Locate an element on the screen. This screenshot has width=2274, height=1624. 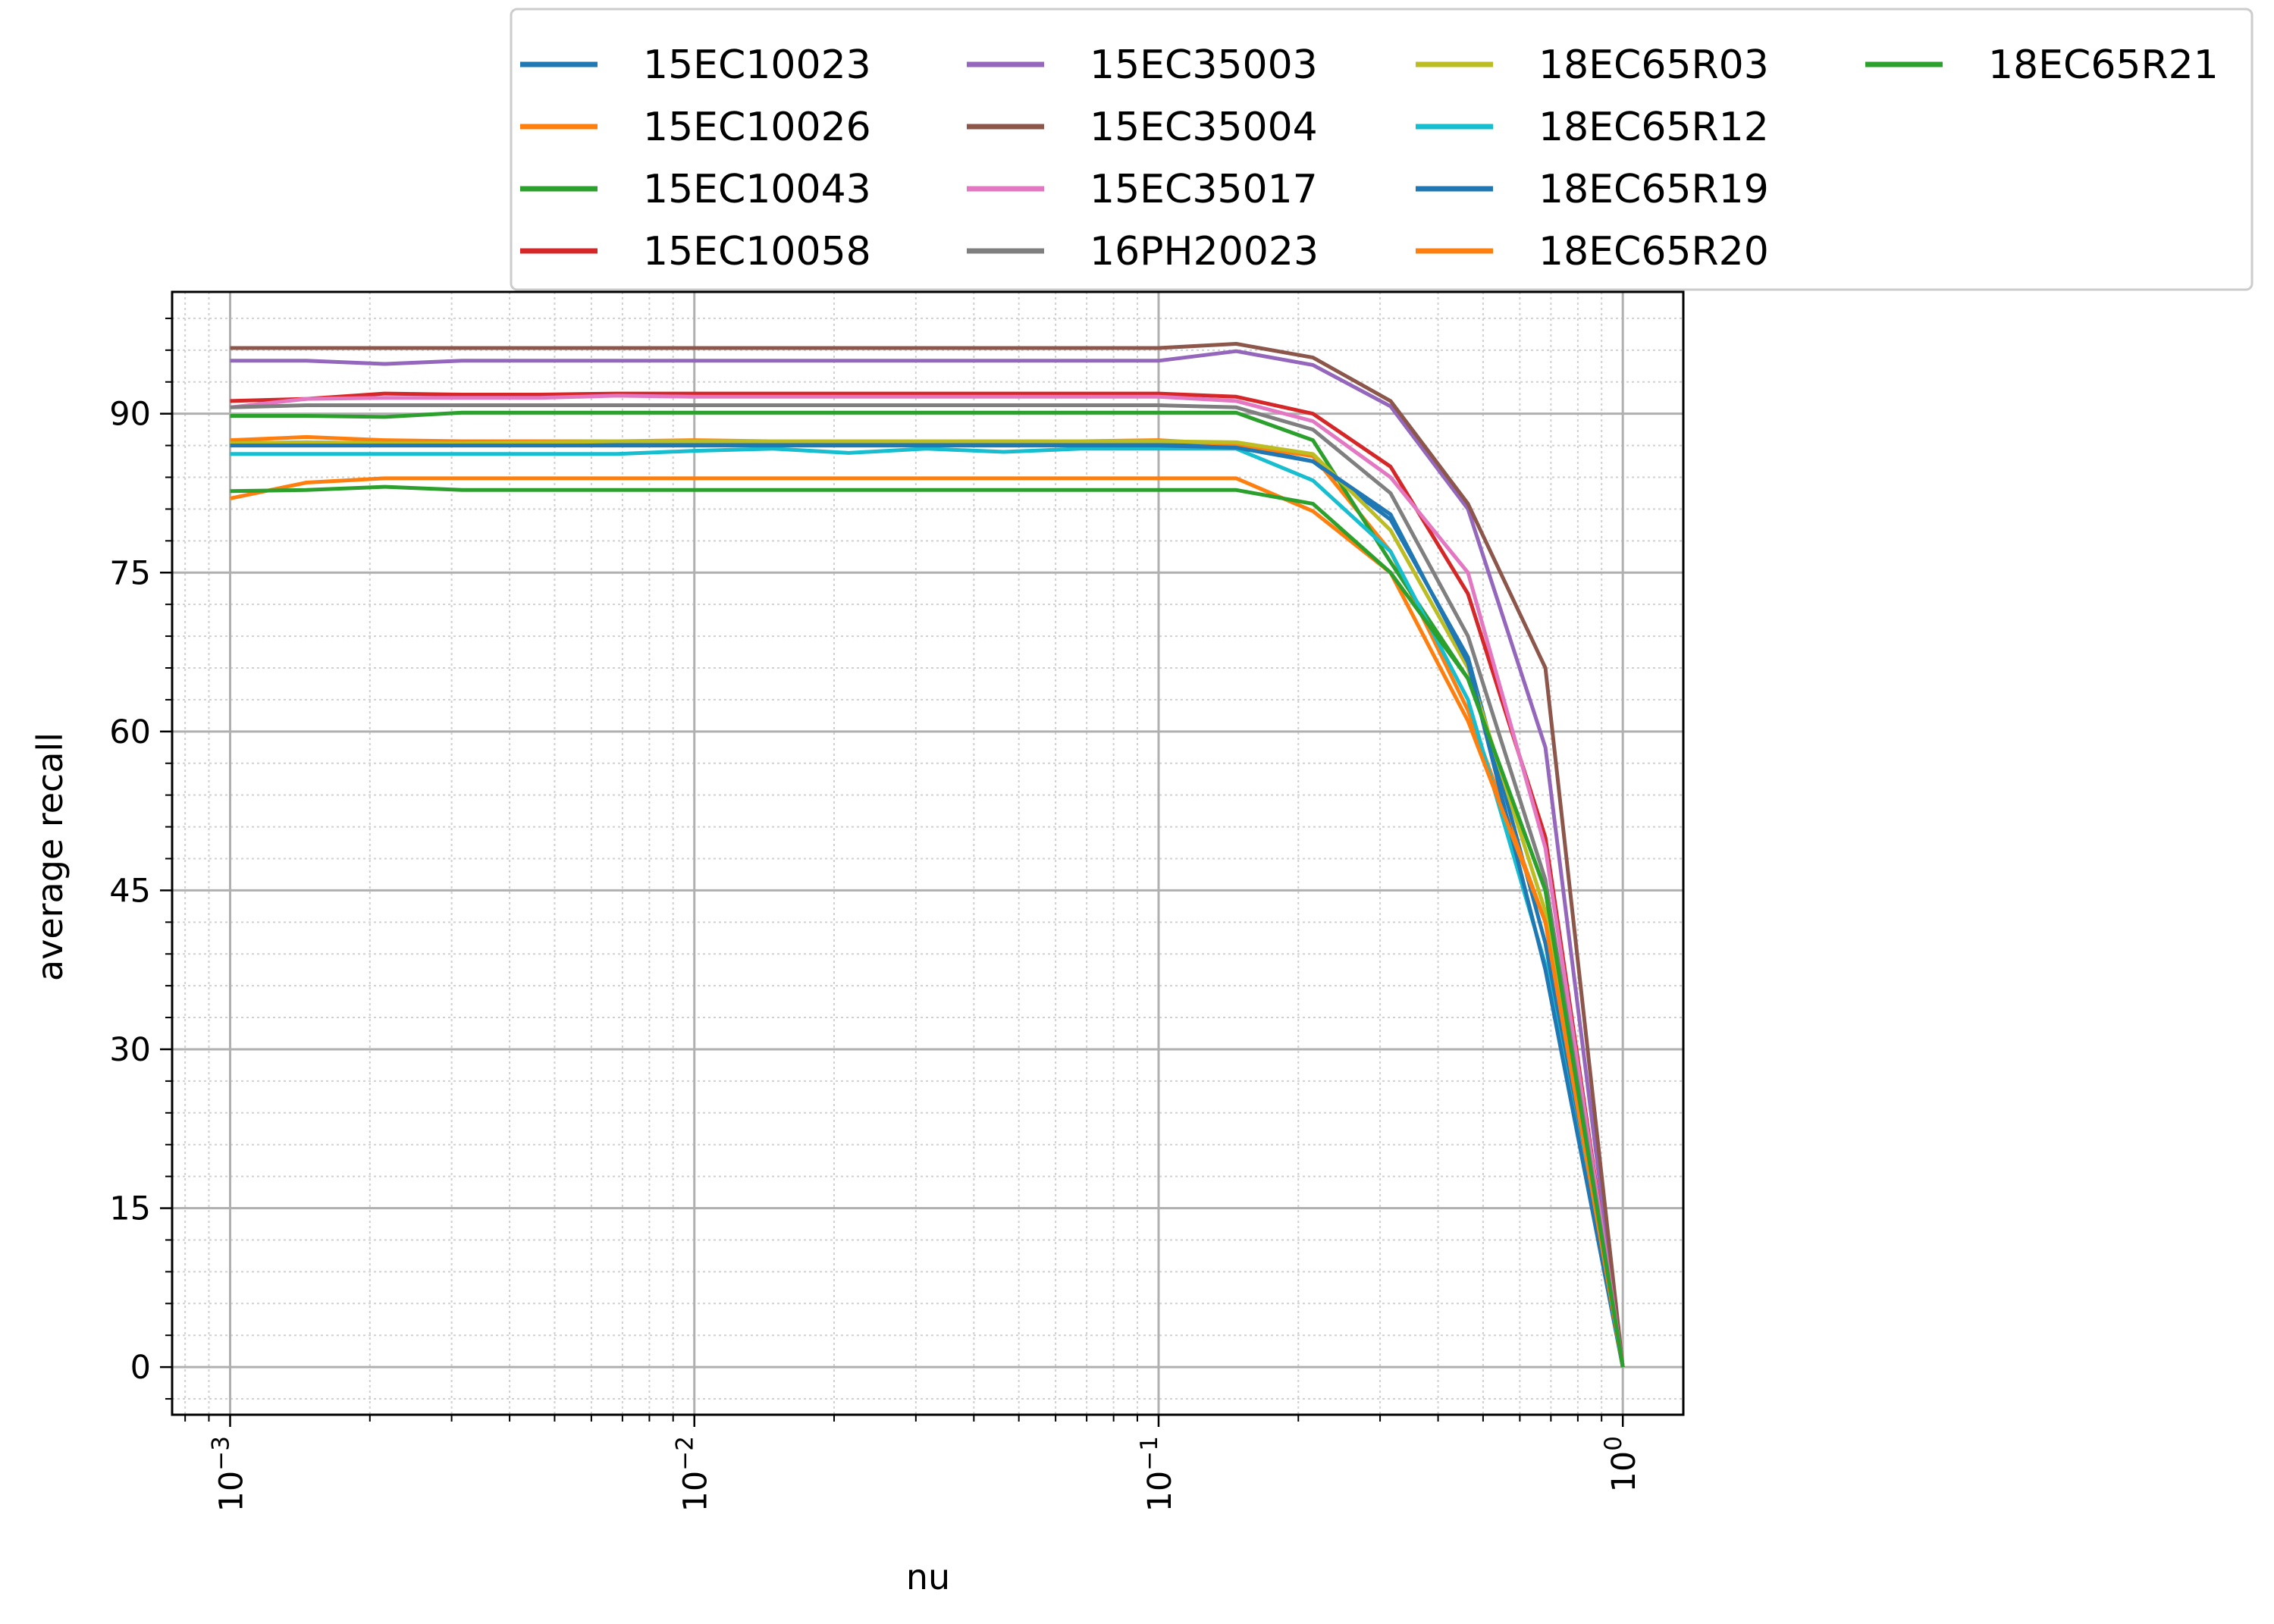
legend-label: 18EC65R12 is located at coordinates (1654, 127).